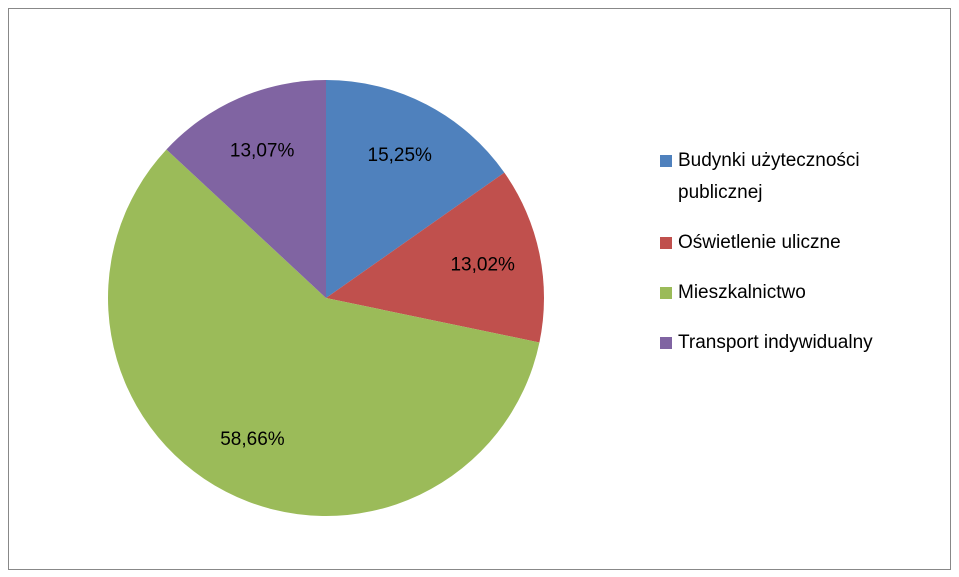  I want to click on data-label: 13,07%, so click(262, 150).